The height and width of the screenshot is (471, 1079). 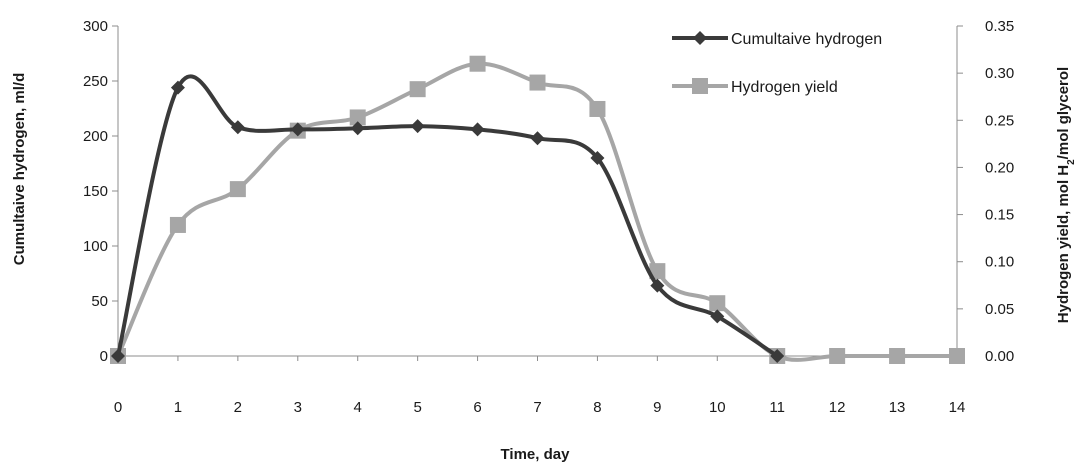 I want to click on y-left-tick-label: 300, so click(x=95, y=26).